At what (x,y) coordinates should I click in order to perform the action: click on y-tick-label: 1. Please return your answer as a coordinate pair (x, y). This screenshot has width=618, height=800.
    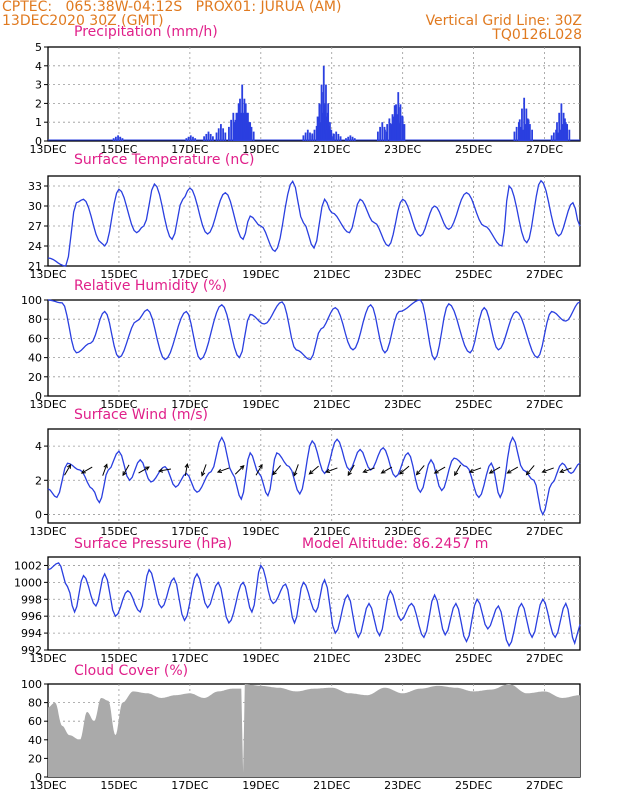
    Looking at the image, I should click on (38, 122).